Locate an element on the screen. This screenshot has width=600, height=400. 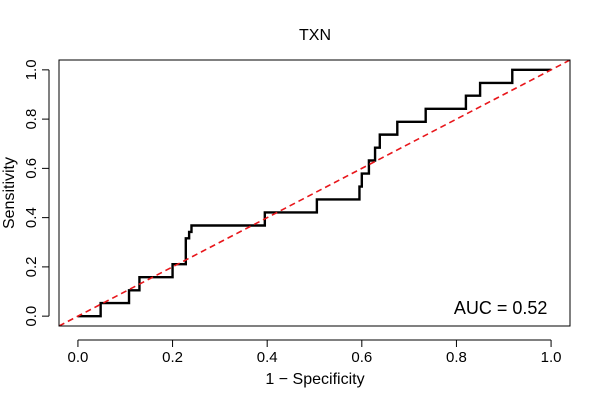
x-tick-label: 0.4 is located at coordinates (267, 357).